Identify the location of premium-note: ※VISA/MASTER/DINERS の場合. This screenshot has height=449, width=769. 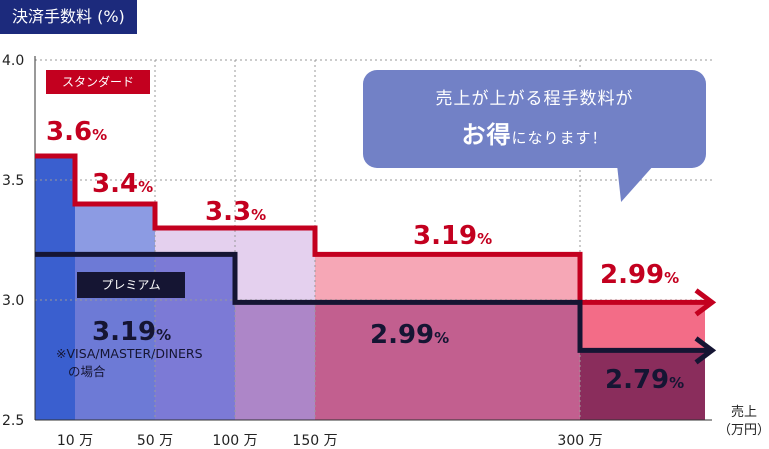
(129, 363).